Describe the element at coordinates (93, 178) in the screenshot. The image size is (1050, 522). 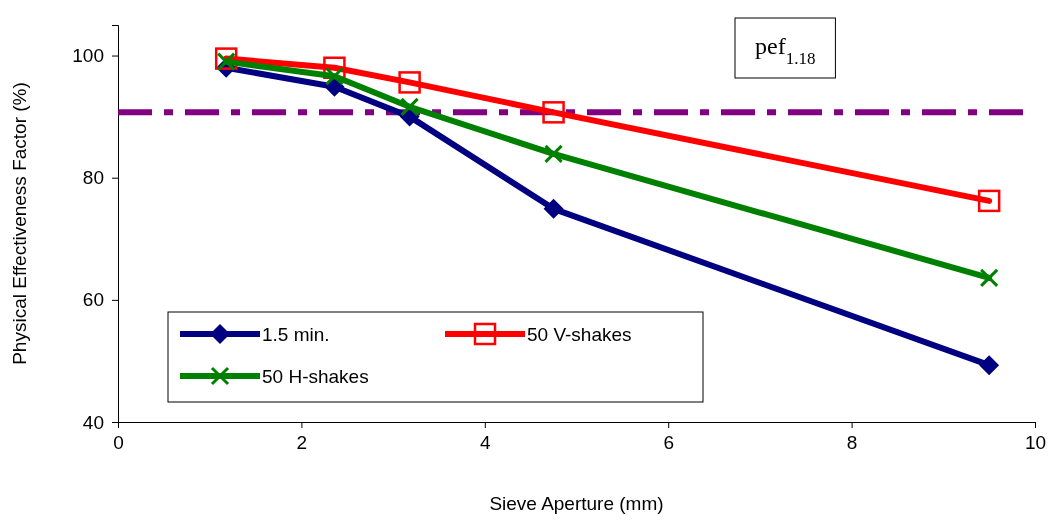
I see `y-tick-label: 80` at that location.